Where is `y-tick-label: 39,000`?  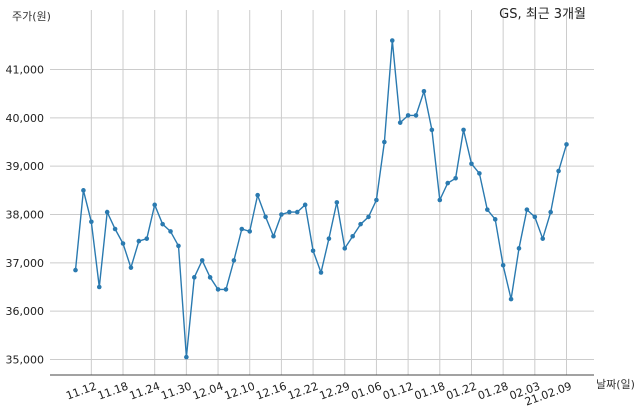
y-tick-label: 39,000 is located at coordinates (25, 166).